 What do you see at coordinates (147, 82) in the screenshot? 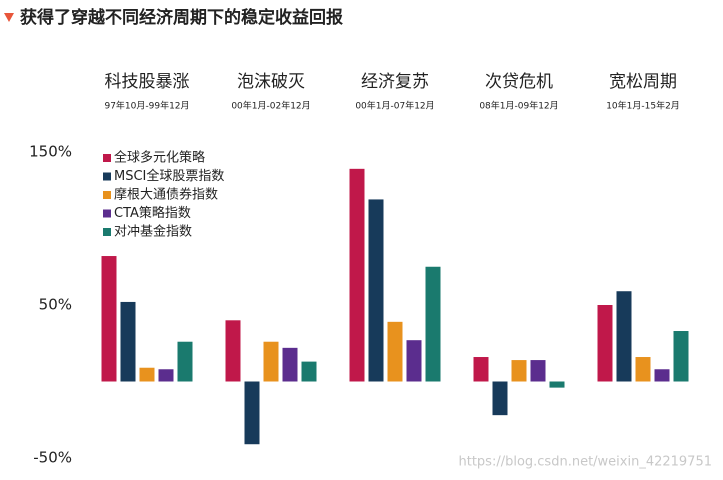
I see `category-label: 科技股暴涨` at bounding box center [147, 82].